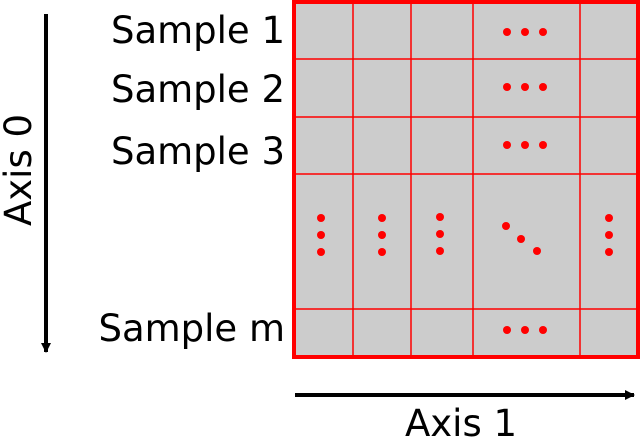 This screenshot has width=641, height=443. I want to click on diagonal-ellipsis-dots, so click(521, 238).